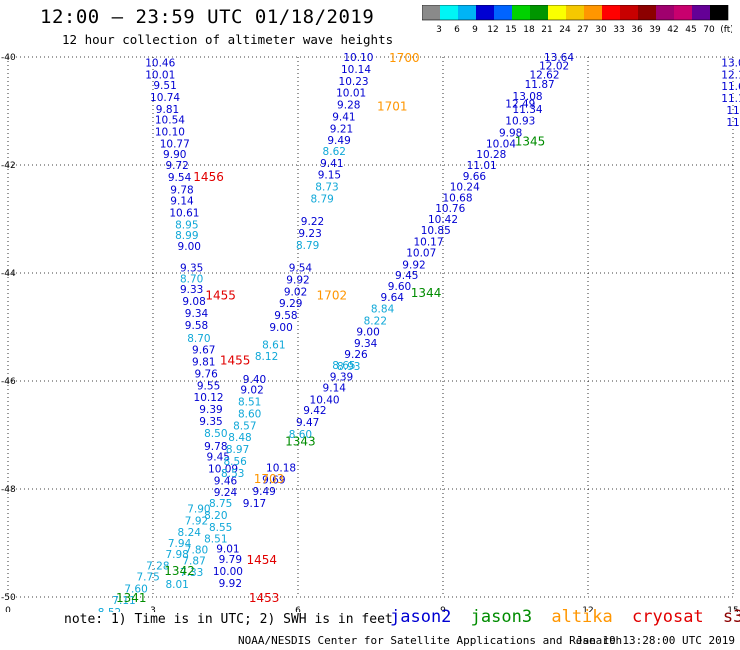 The image size is (740, 650). What do you see at coordinates (164, 86) in the screenshot?
I see `wave-height-label: 9.51` at bounding box center [164, 86].